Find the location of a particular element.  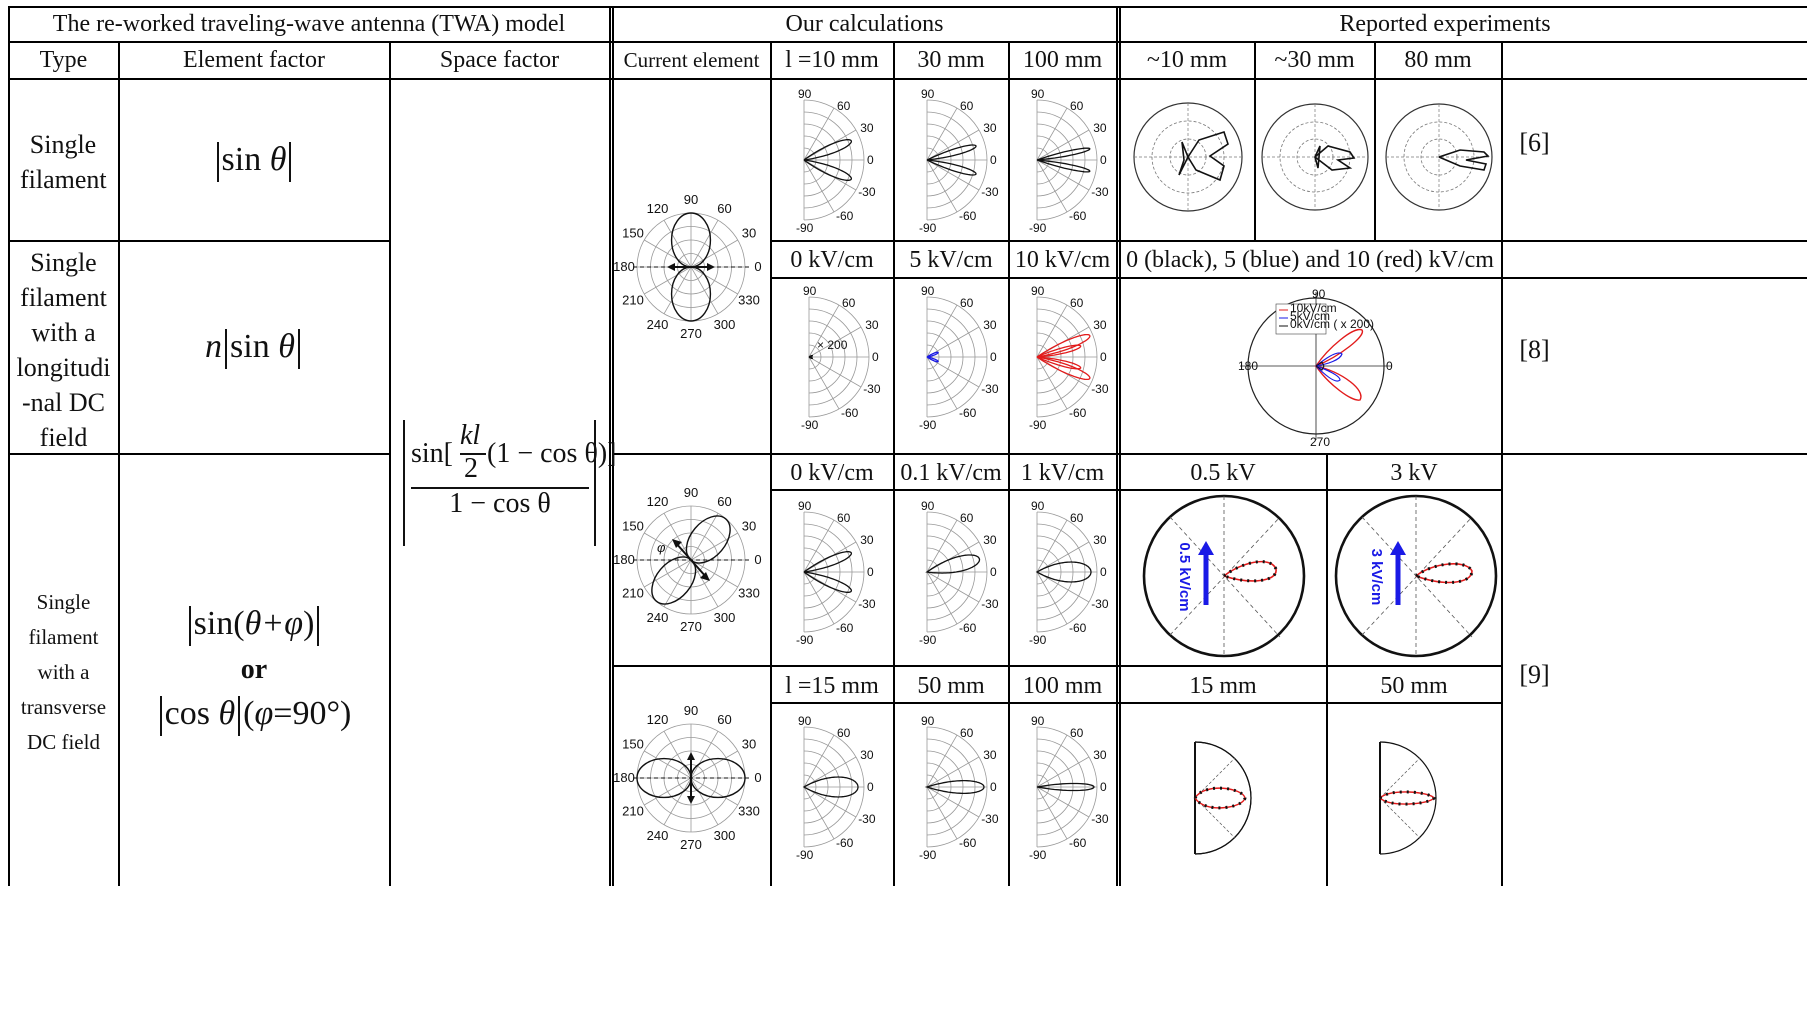

row1-type: Single filament is located at coordinates (63, 162).